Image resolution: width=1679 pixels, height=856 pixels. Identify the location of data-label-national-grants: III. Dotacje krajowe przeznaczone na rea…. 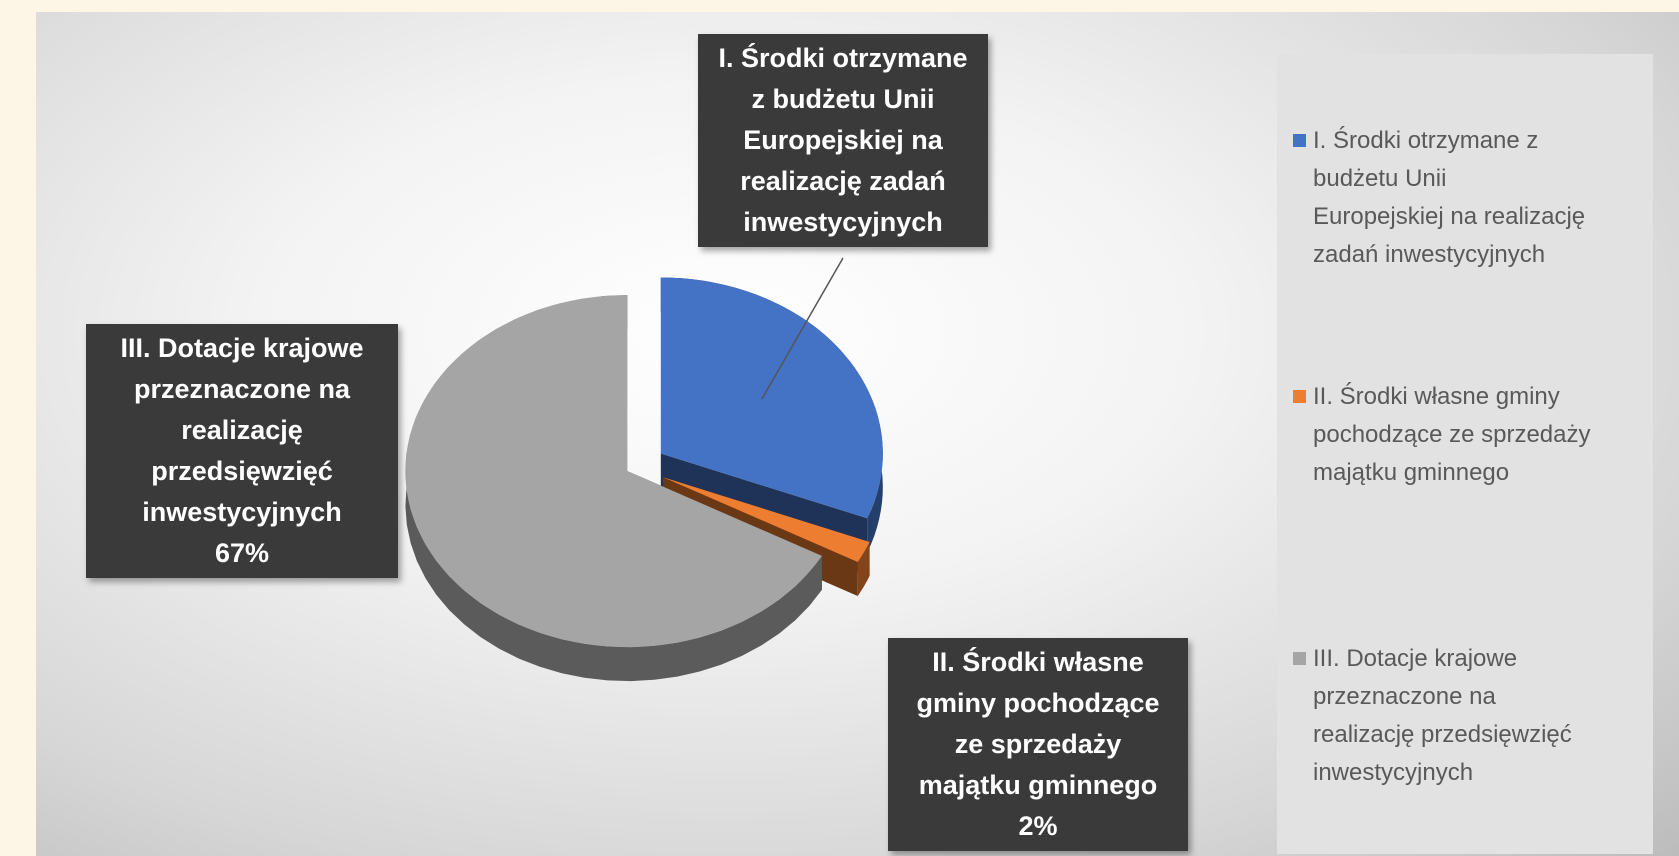
(242, 451).